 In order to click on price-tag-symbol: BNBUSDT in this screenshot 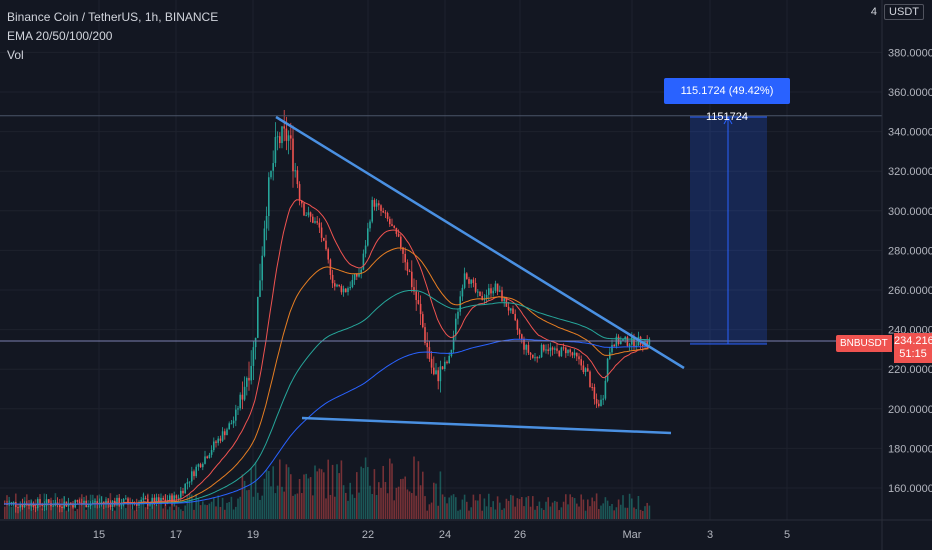, I will do `click(864, 343)`.